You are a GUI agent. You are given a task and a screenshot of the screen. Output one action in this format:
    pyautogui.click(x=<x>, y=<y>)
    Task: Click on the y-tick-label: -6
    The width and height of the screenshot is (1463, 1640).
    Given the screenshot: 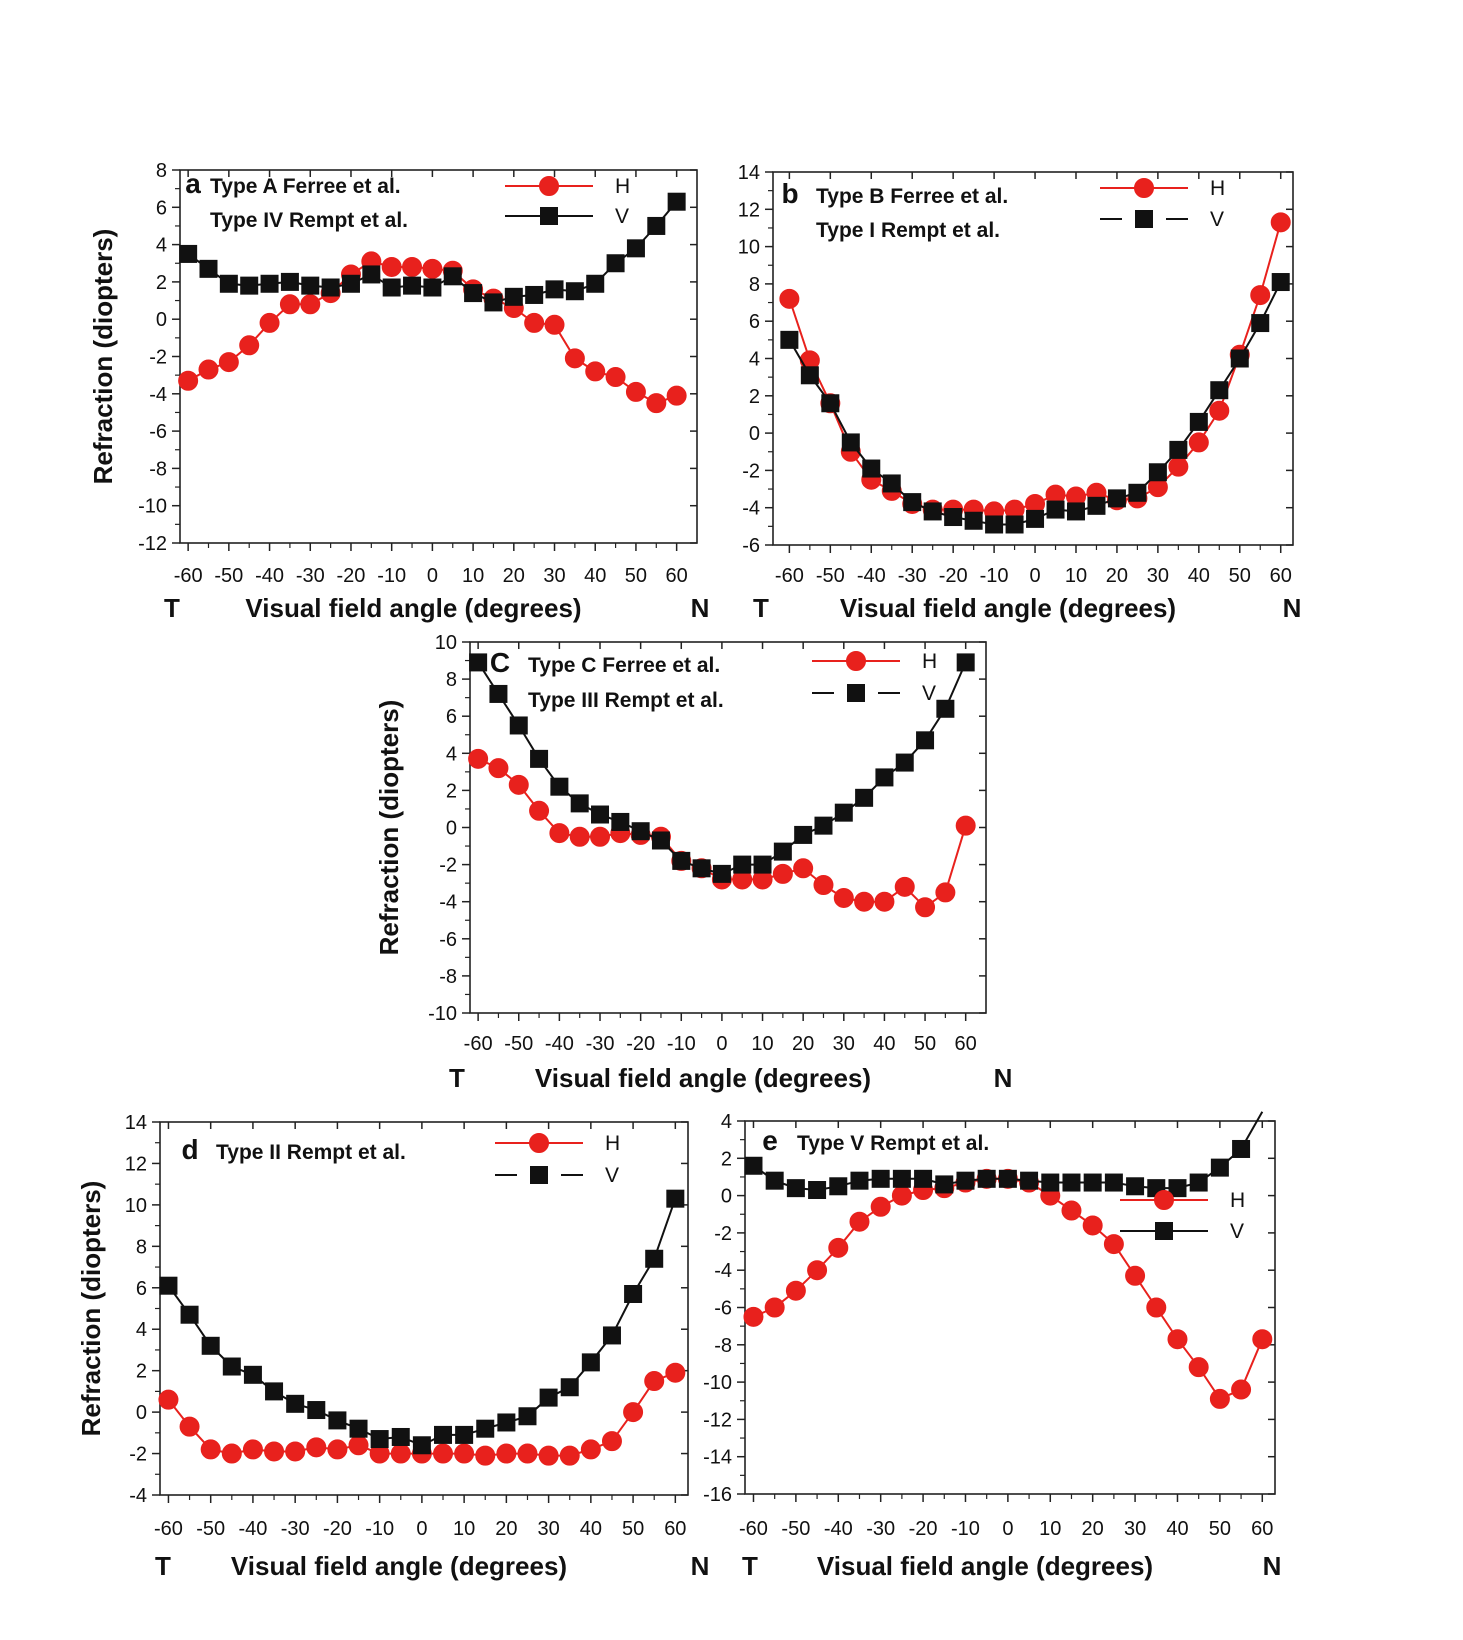 What is the action you would take?
    pyautogui.click(x=448, y=940)
    